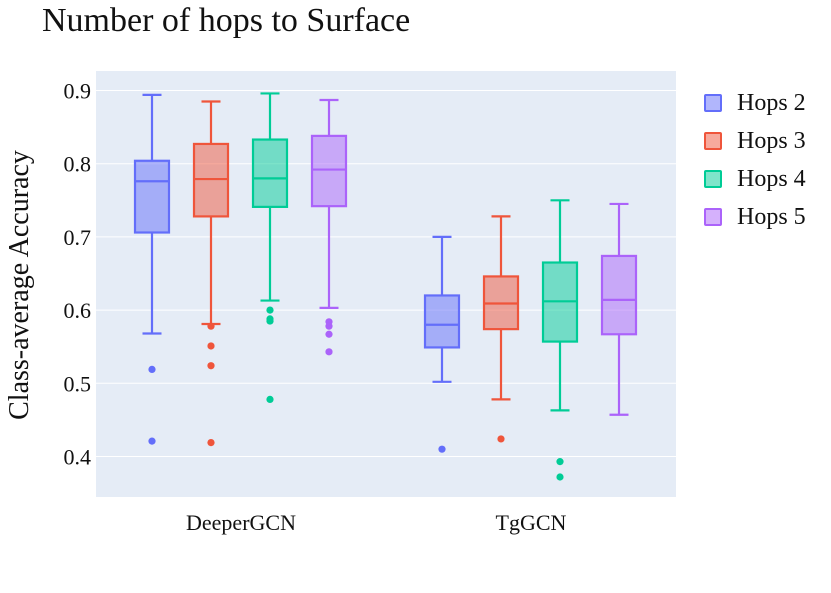 The image size is (831, 593). I want to click on x-tick-label: TgGCN, so click(531, 522).